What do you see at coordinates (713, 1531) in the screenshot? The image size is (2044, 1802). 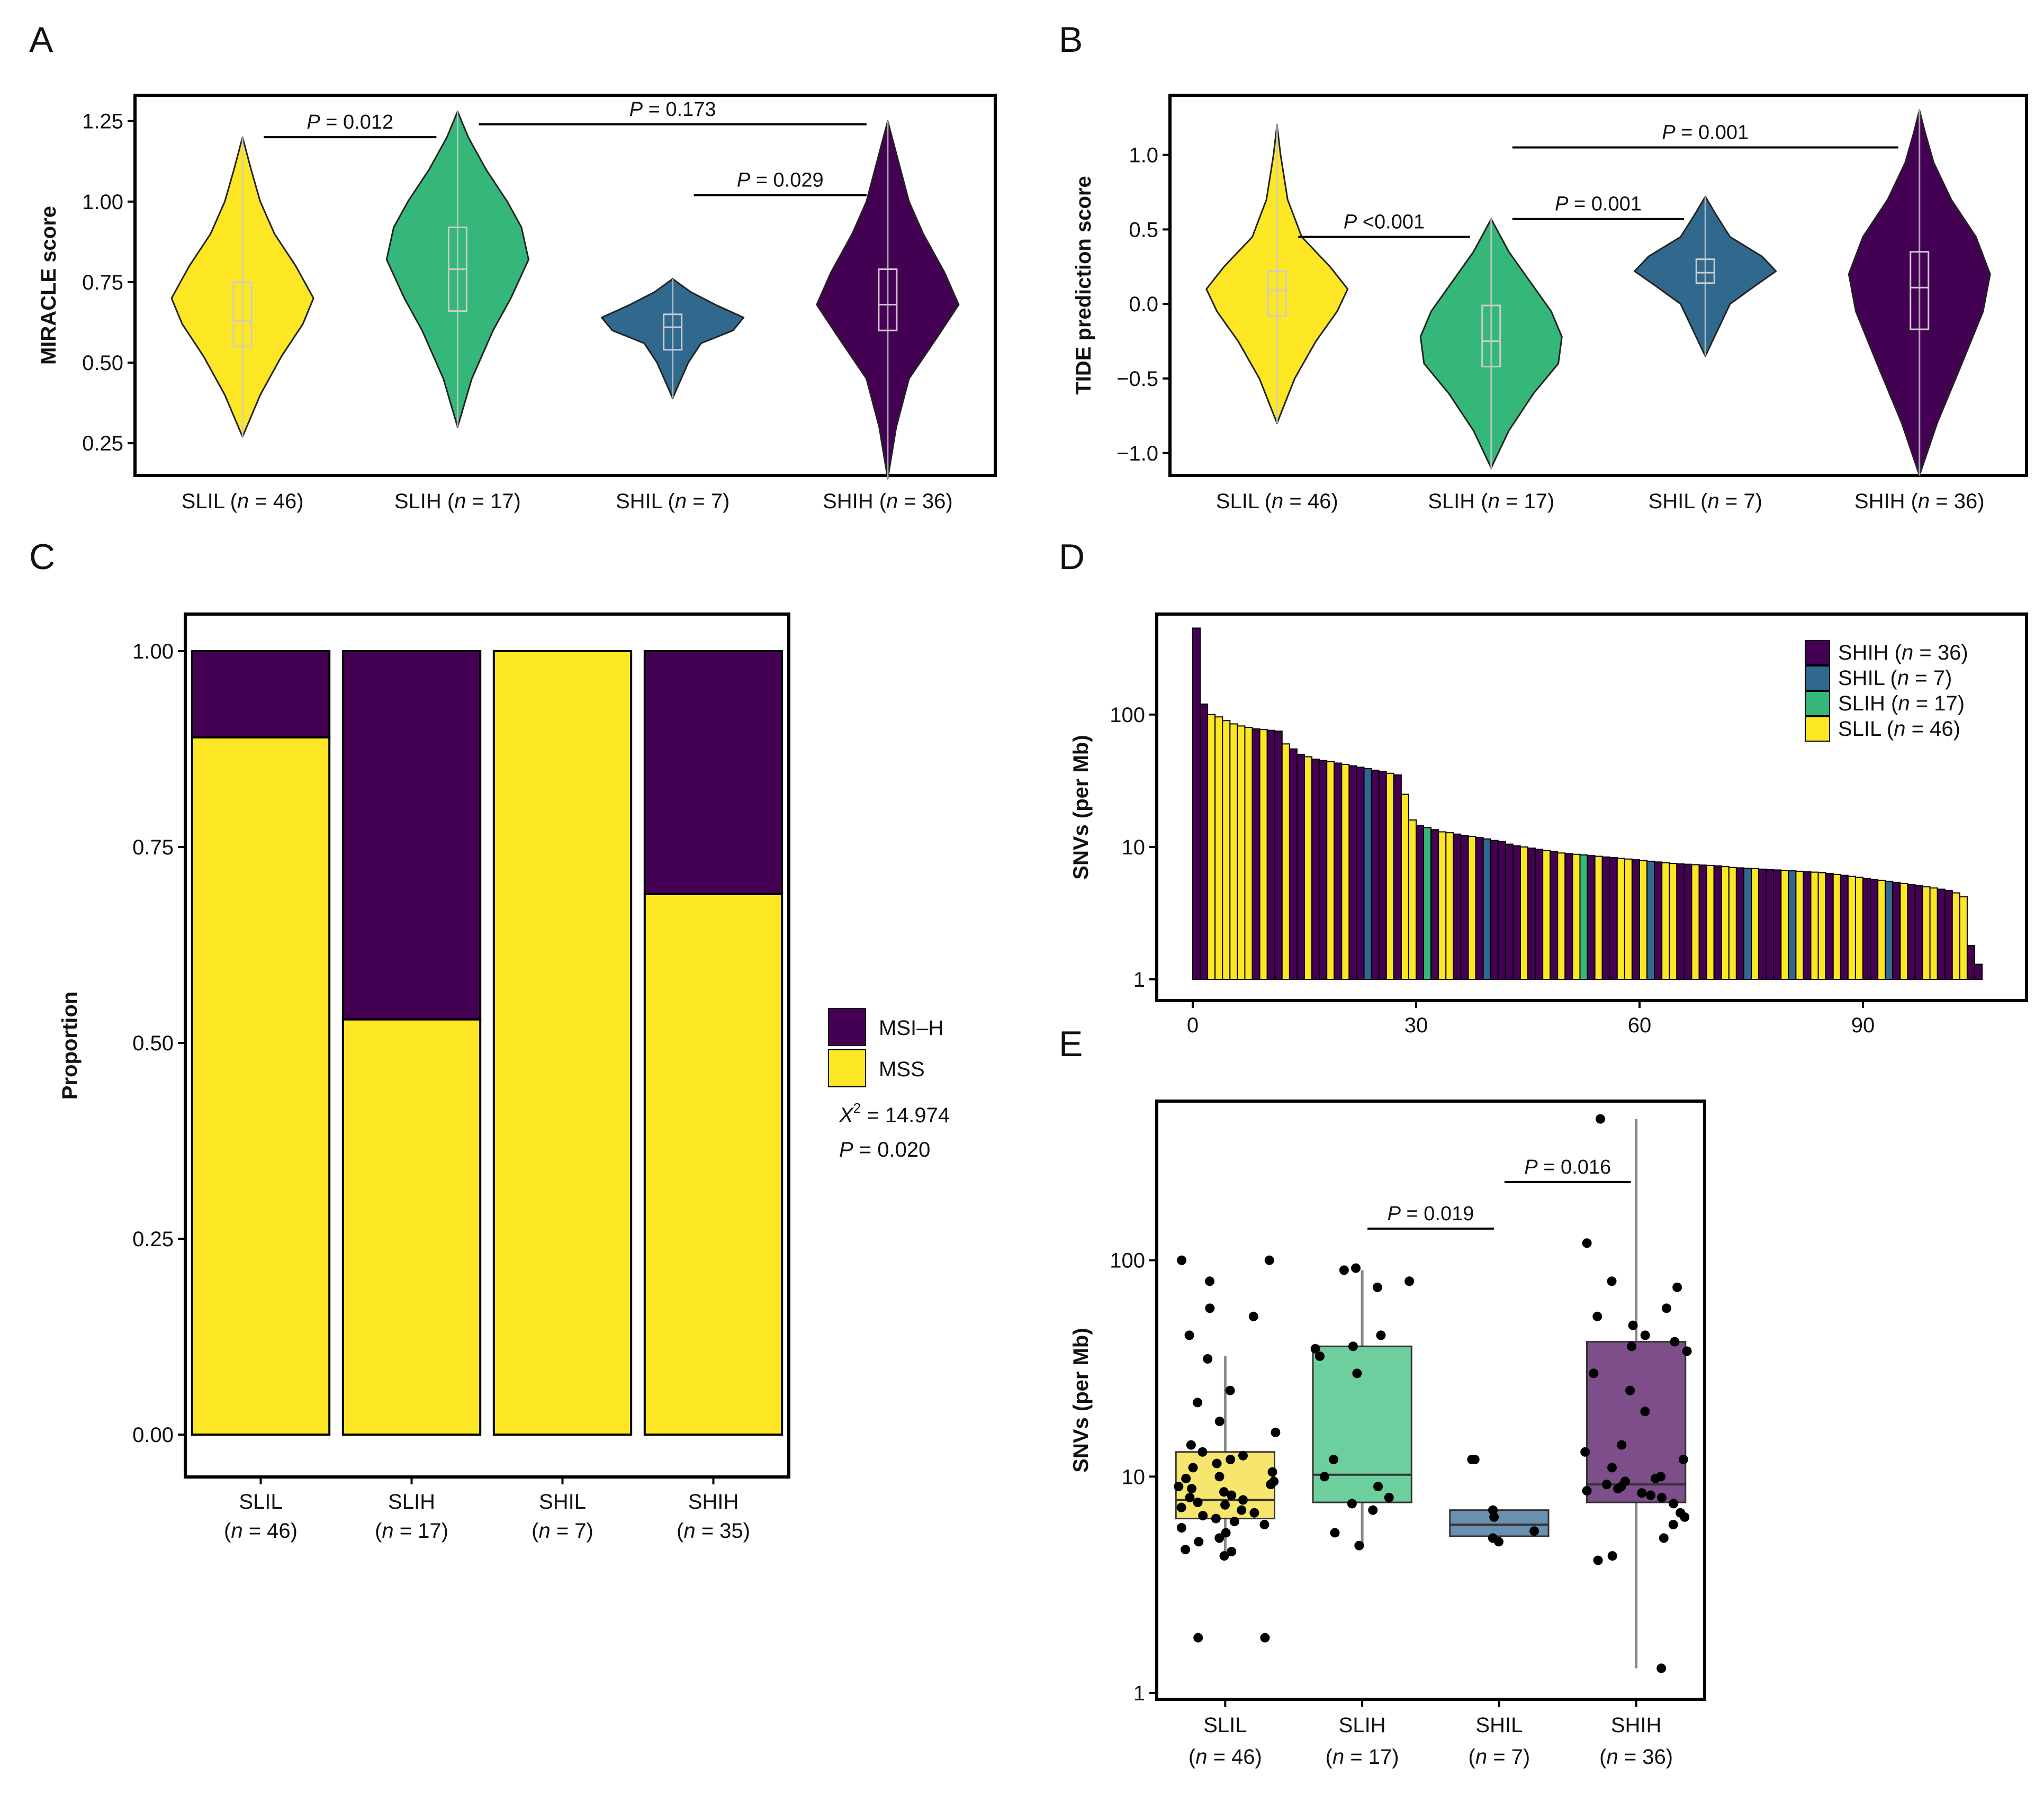 I see `category-n-label: (n = 35)` at bounding box center [713, 1531].